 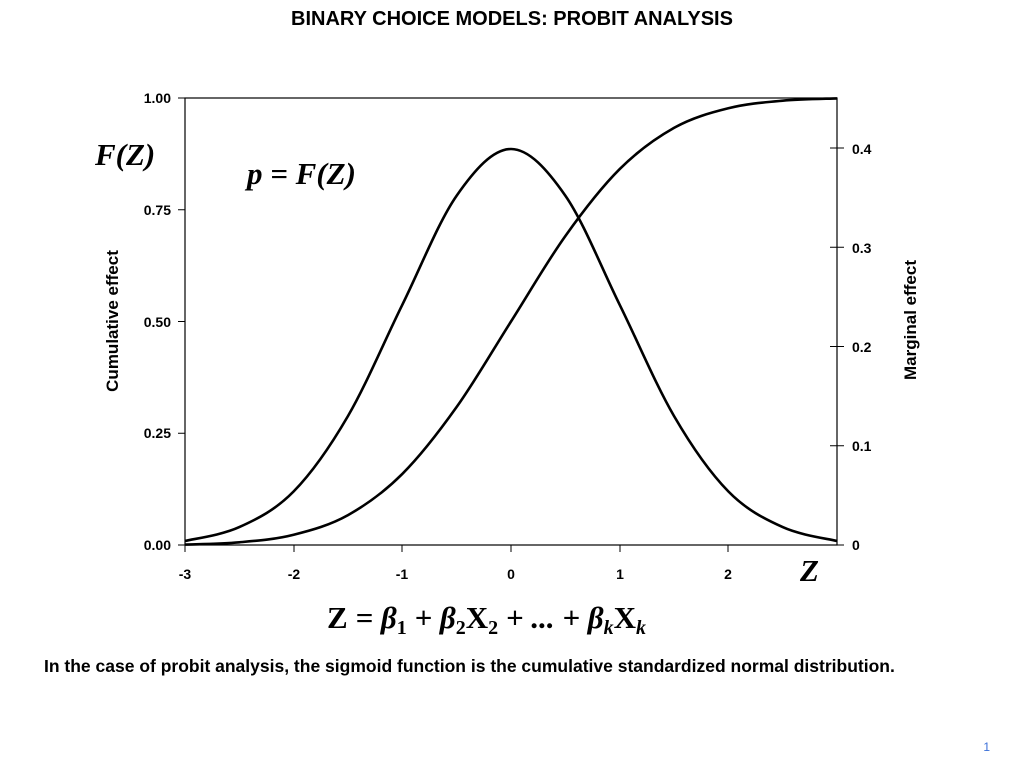 What do you see at coordinates (809, 570) in the screenshot?
I see `z-axis-math-label: Z` at bounding box center [809, 570].